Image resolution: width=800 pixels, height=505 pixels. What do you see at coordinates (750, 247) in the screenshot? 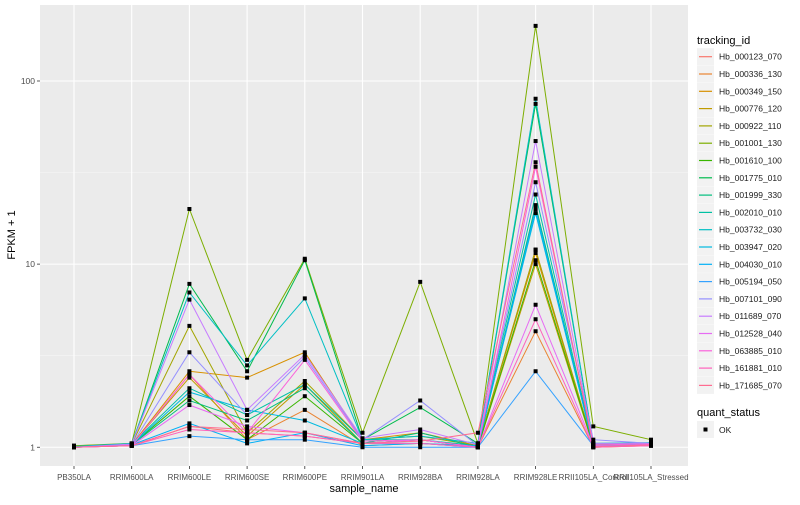
I see `legend-label: Hb_003947_020` at bounding box center [750, 247].